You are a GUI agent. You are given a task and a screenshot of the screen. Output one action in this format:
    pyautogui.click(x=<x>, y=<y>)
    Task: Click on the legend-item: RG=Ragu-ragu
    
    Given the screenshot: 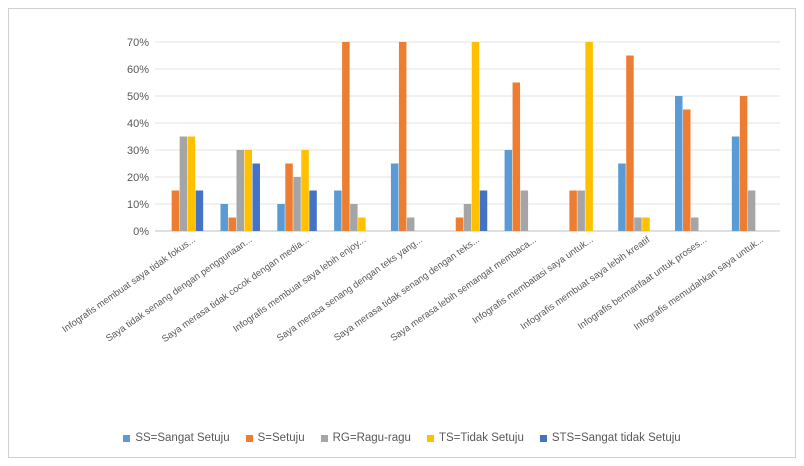 What is the action you would take?
    pyautogui.click(x=365, y=438)
    